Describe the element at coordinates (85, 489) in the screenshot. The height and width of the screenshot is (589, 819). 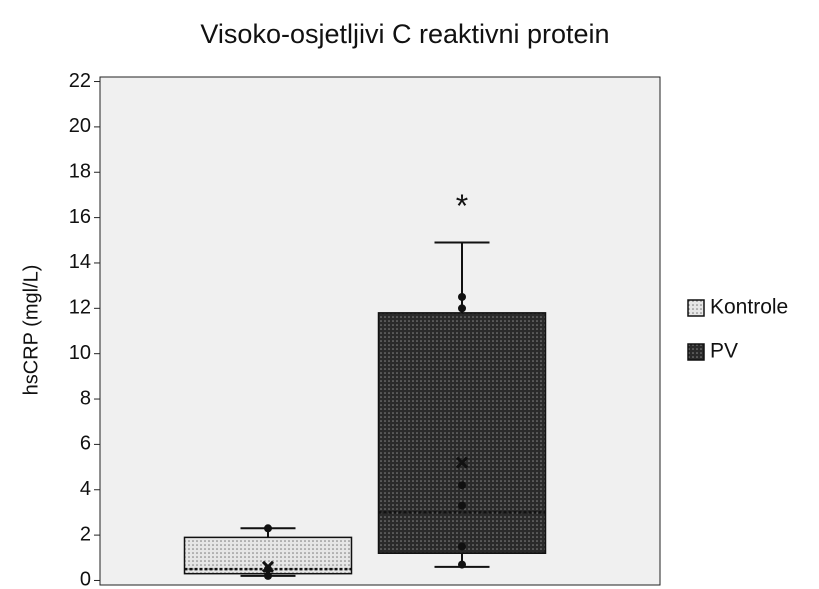
I see `y-tick-label: 4` at that location.